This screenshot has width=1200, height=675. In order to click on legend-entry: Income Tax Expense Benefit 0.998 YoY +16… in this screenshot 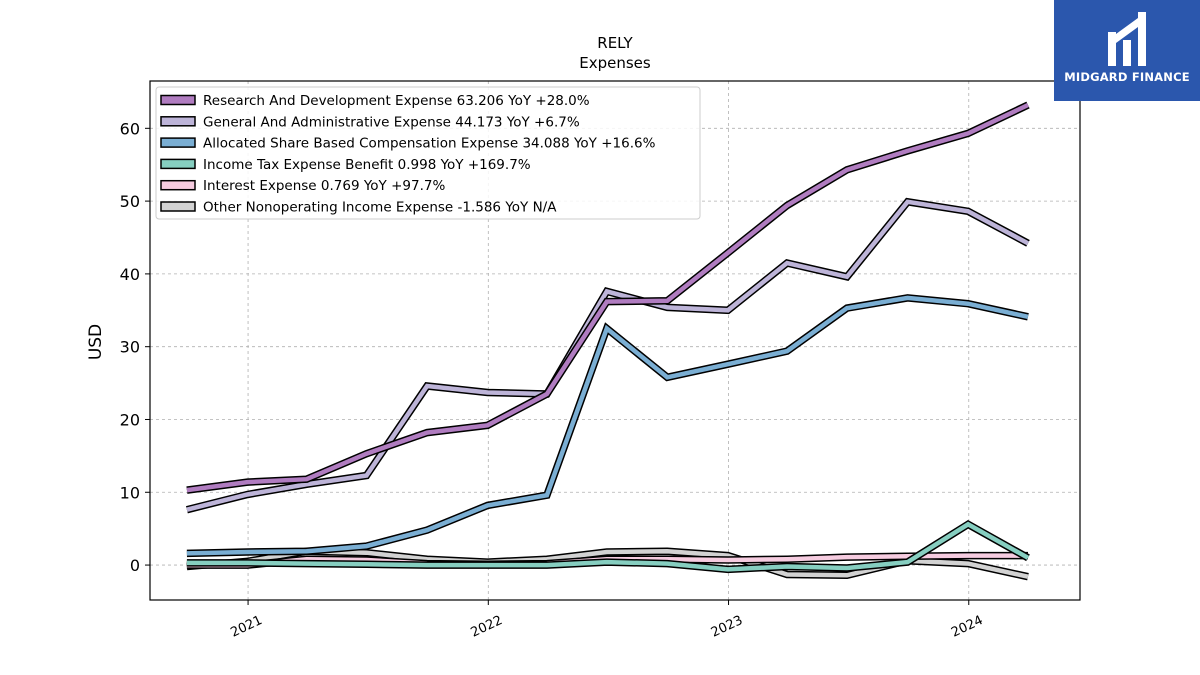, I will do `click(367, 165)`.